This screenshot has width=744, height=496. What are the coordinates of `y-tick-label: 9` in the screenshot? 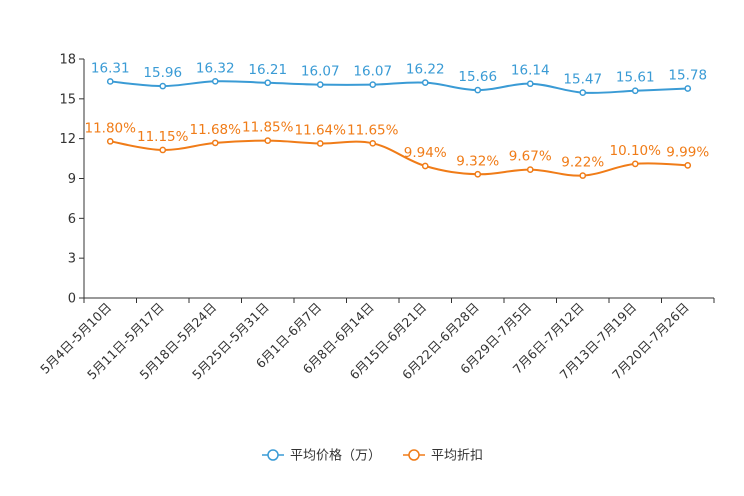 It's located at (72, 179).